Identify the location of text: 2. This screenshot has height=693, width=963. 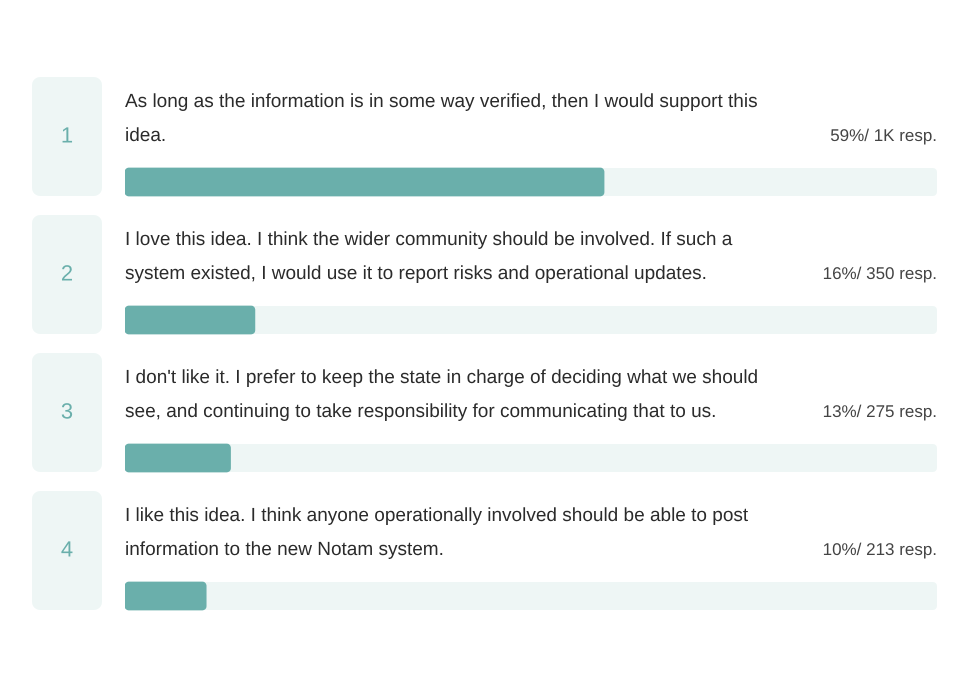
(67, 273).